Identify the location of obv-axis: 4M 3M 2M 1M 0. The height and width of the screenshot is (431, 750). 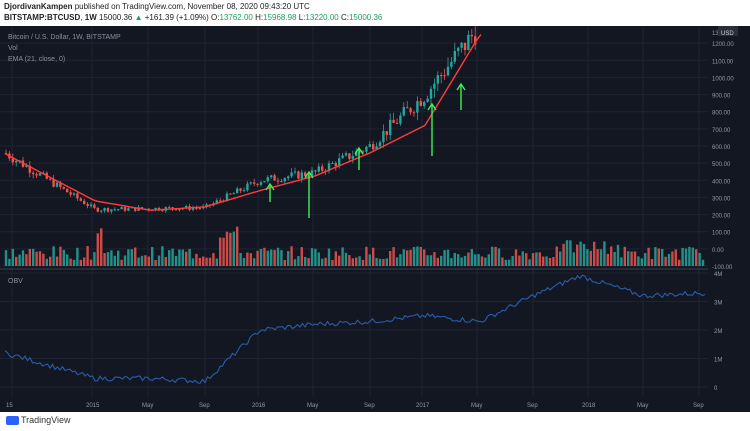
(718, 332).